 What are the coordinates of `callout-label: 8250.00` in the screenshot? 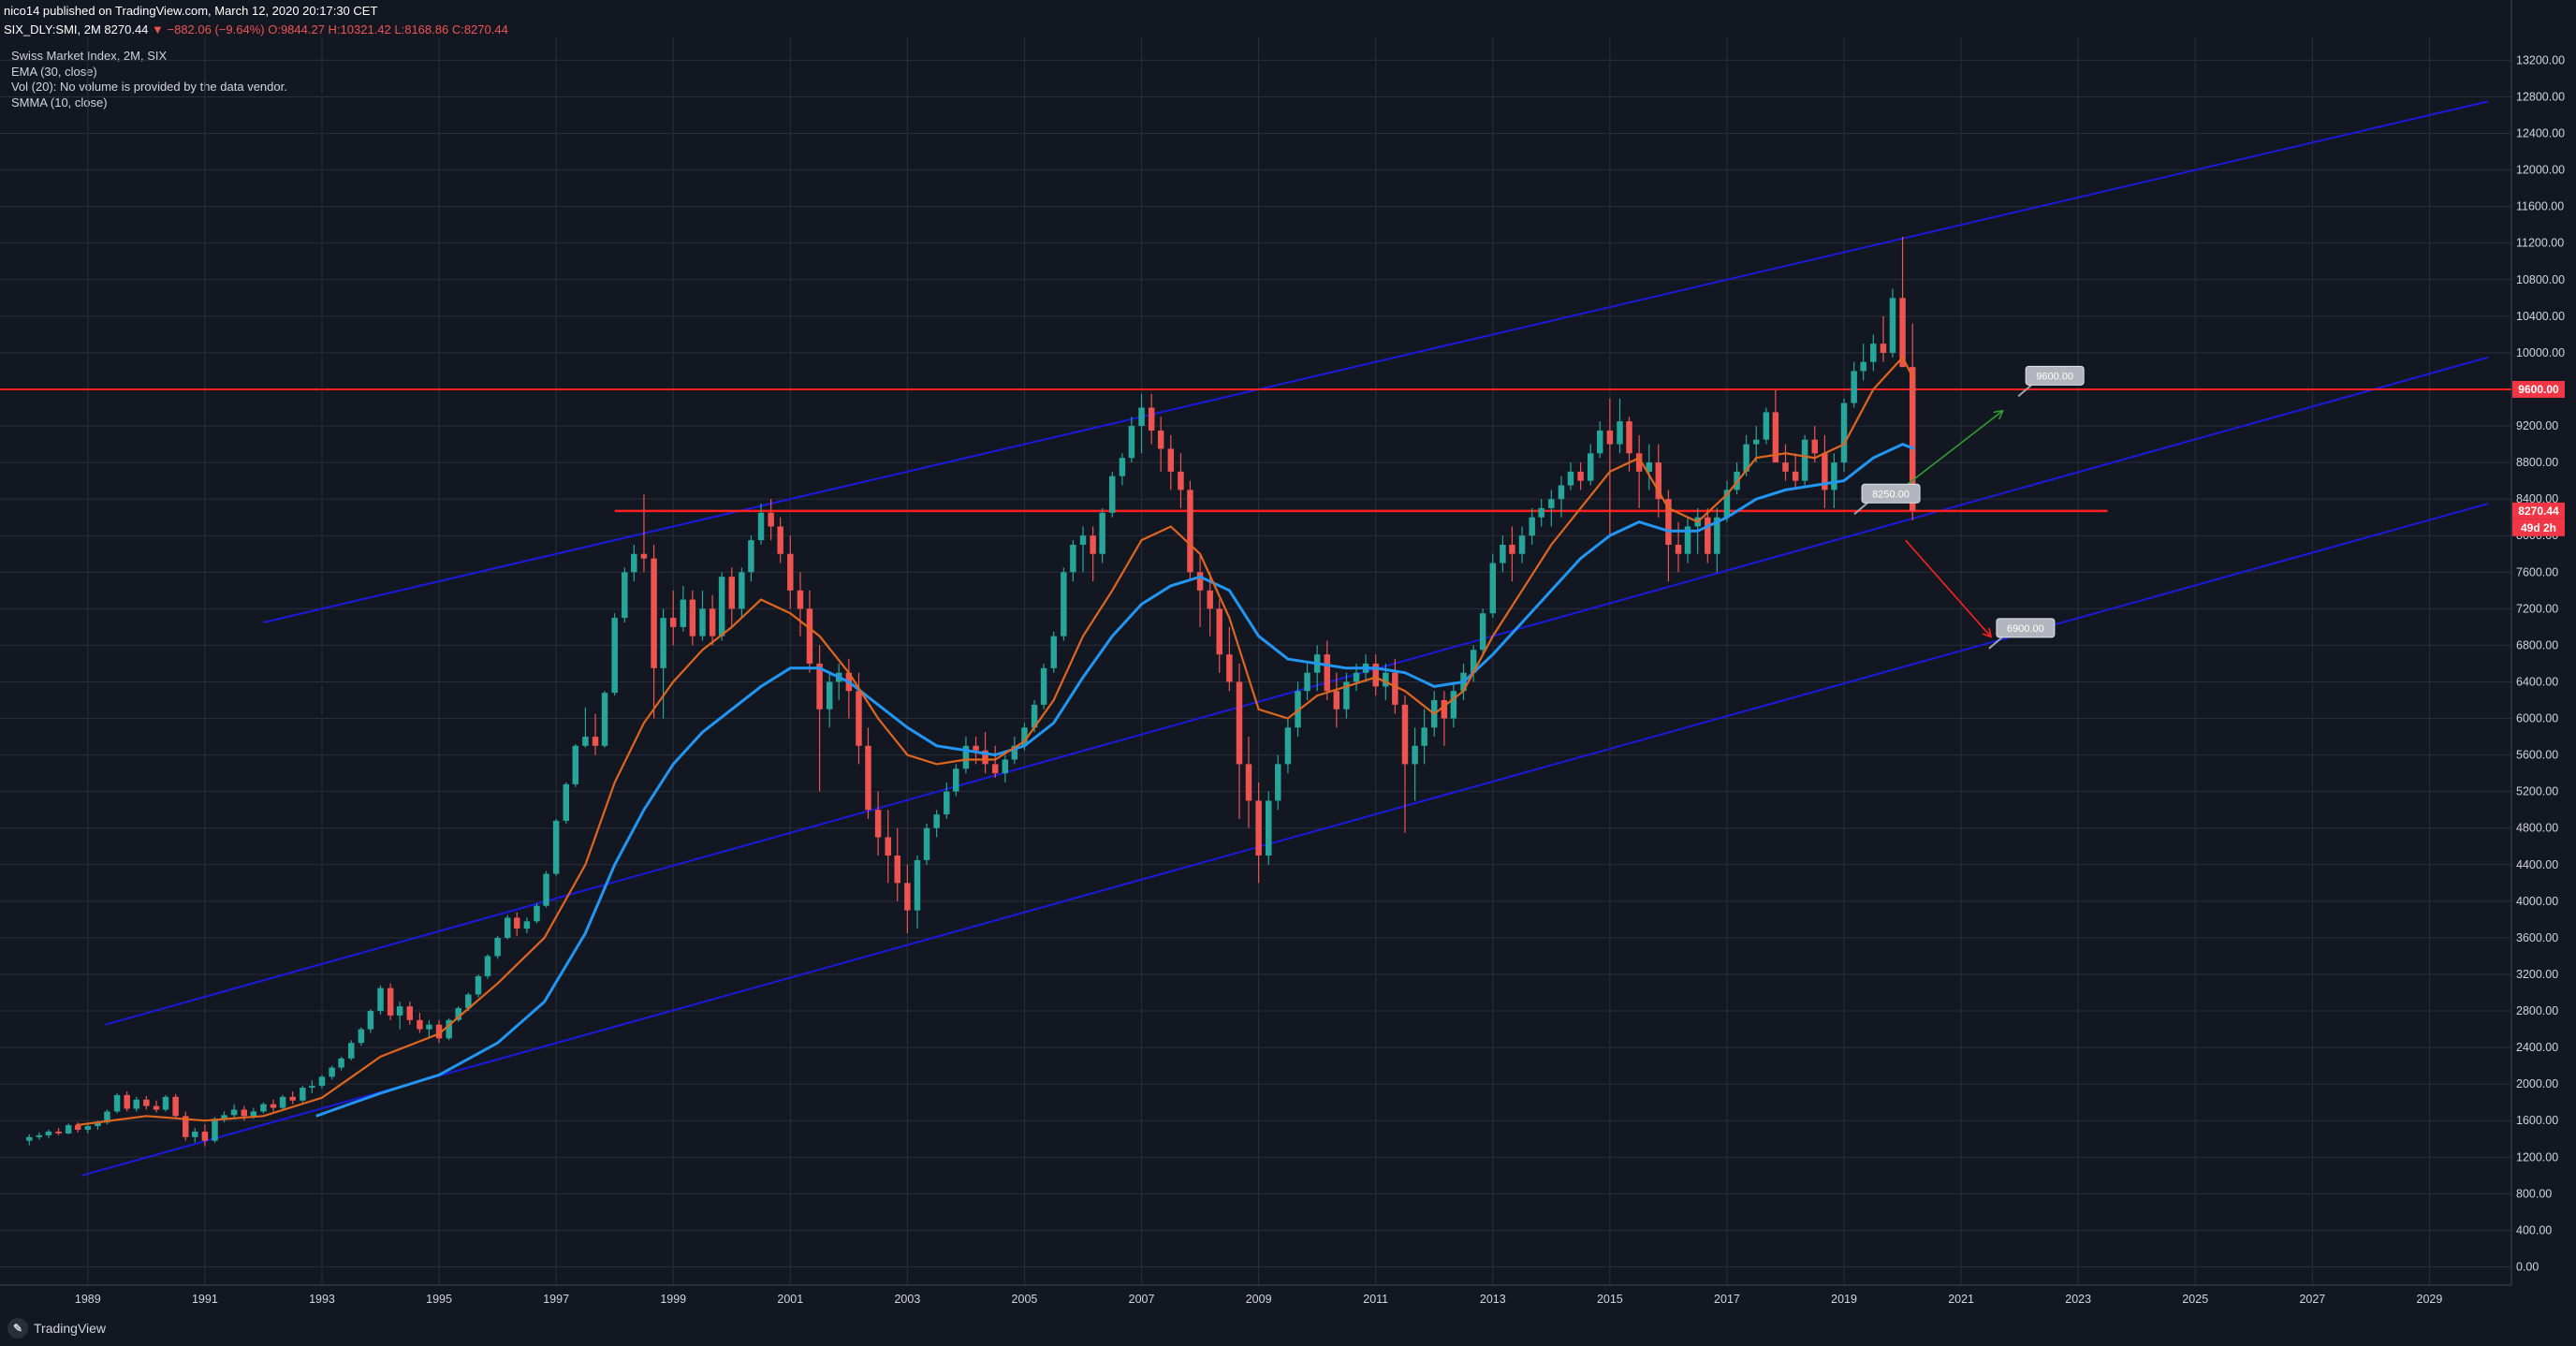 It's located at (1891, 494).